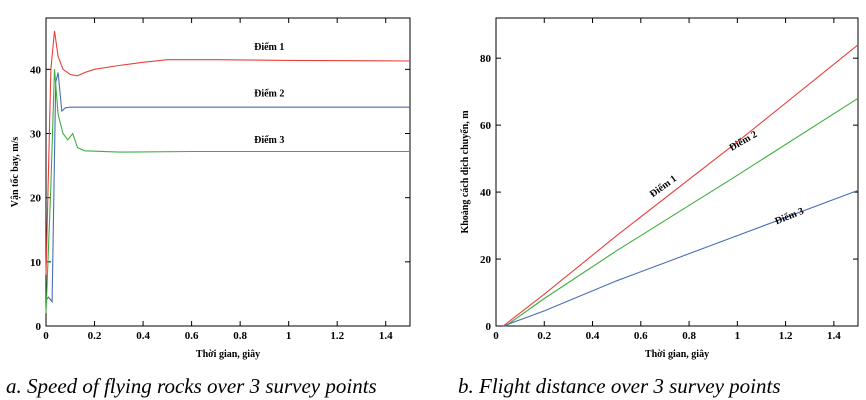 Image resolution: width=866 pixels, height=400 pixels. I want to click on chart-a-x-tick-label: 0.2, so click(95, 336).